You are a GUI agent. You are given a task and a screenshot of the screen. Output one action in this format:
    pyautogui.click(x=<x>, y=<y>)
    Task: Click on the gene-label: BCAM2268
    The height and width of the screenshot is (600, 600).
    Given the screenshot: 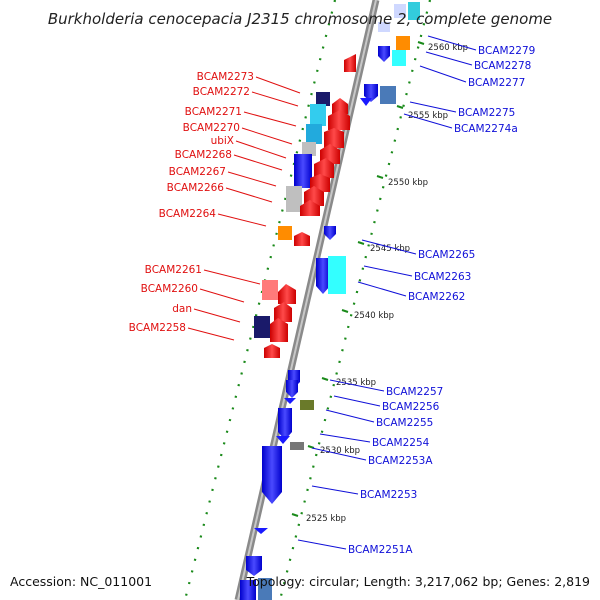 What is the action you would take?
    pyautogui.click(x=203, y=155)
    